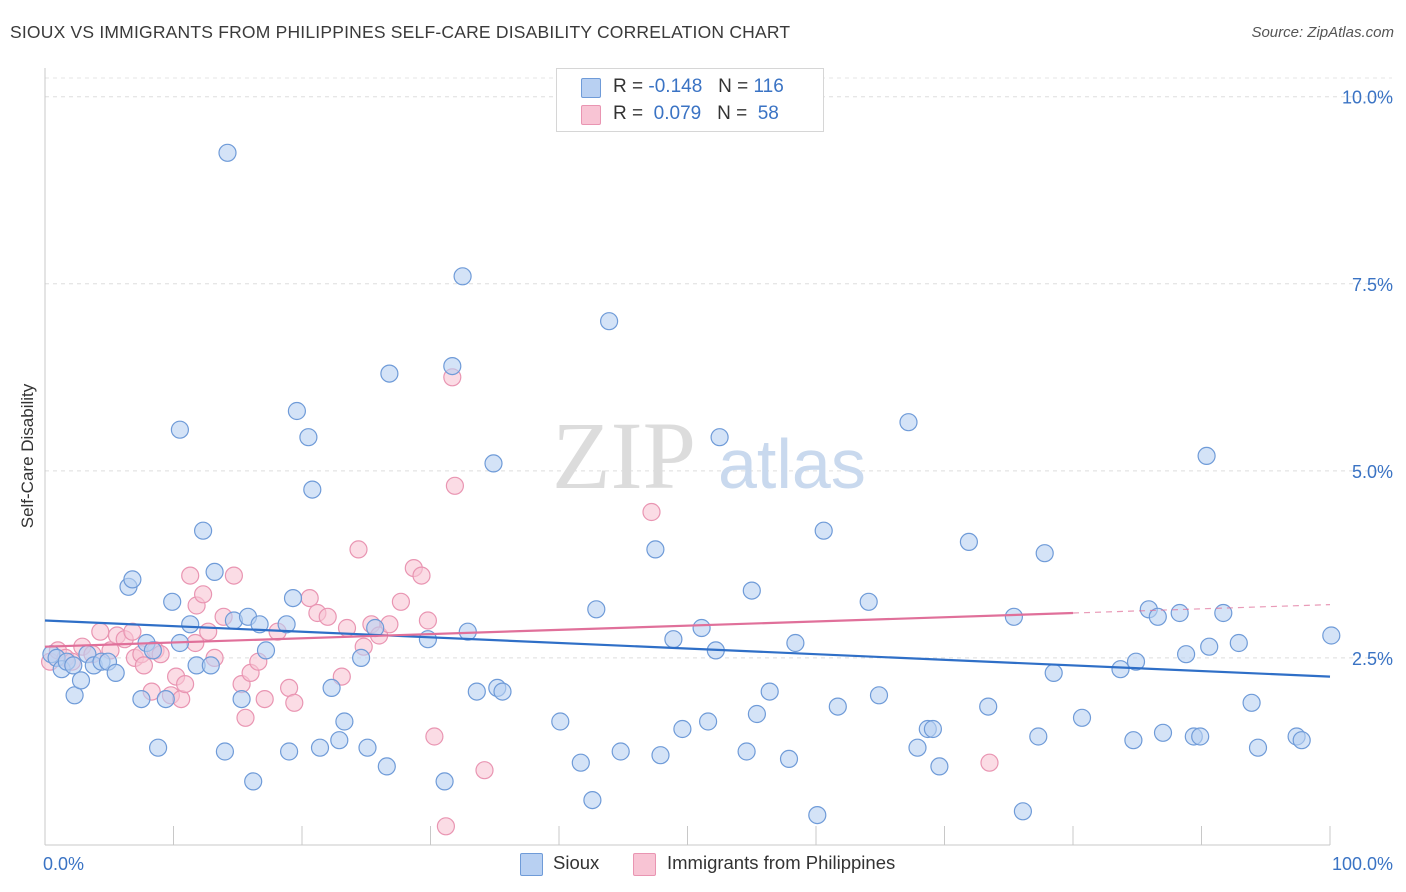 The width and height of the screenshot is (1406, 892). What do you see at coordinates (1201, 609) in the screenshot?
I see `trend-line-philippines-extension` at bounding box center [1201, 609].